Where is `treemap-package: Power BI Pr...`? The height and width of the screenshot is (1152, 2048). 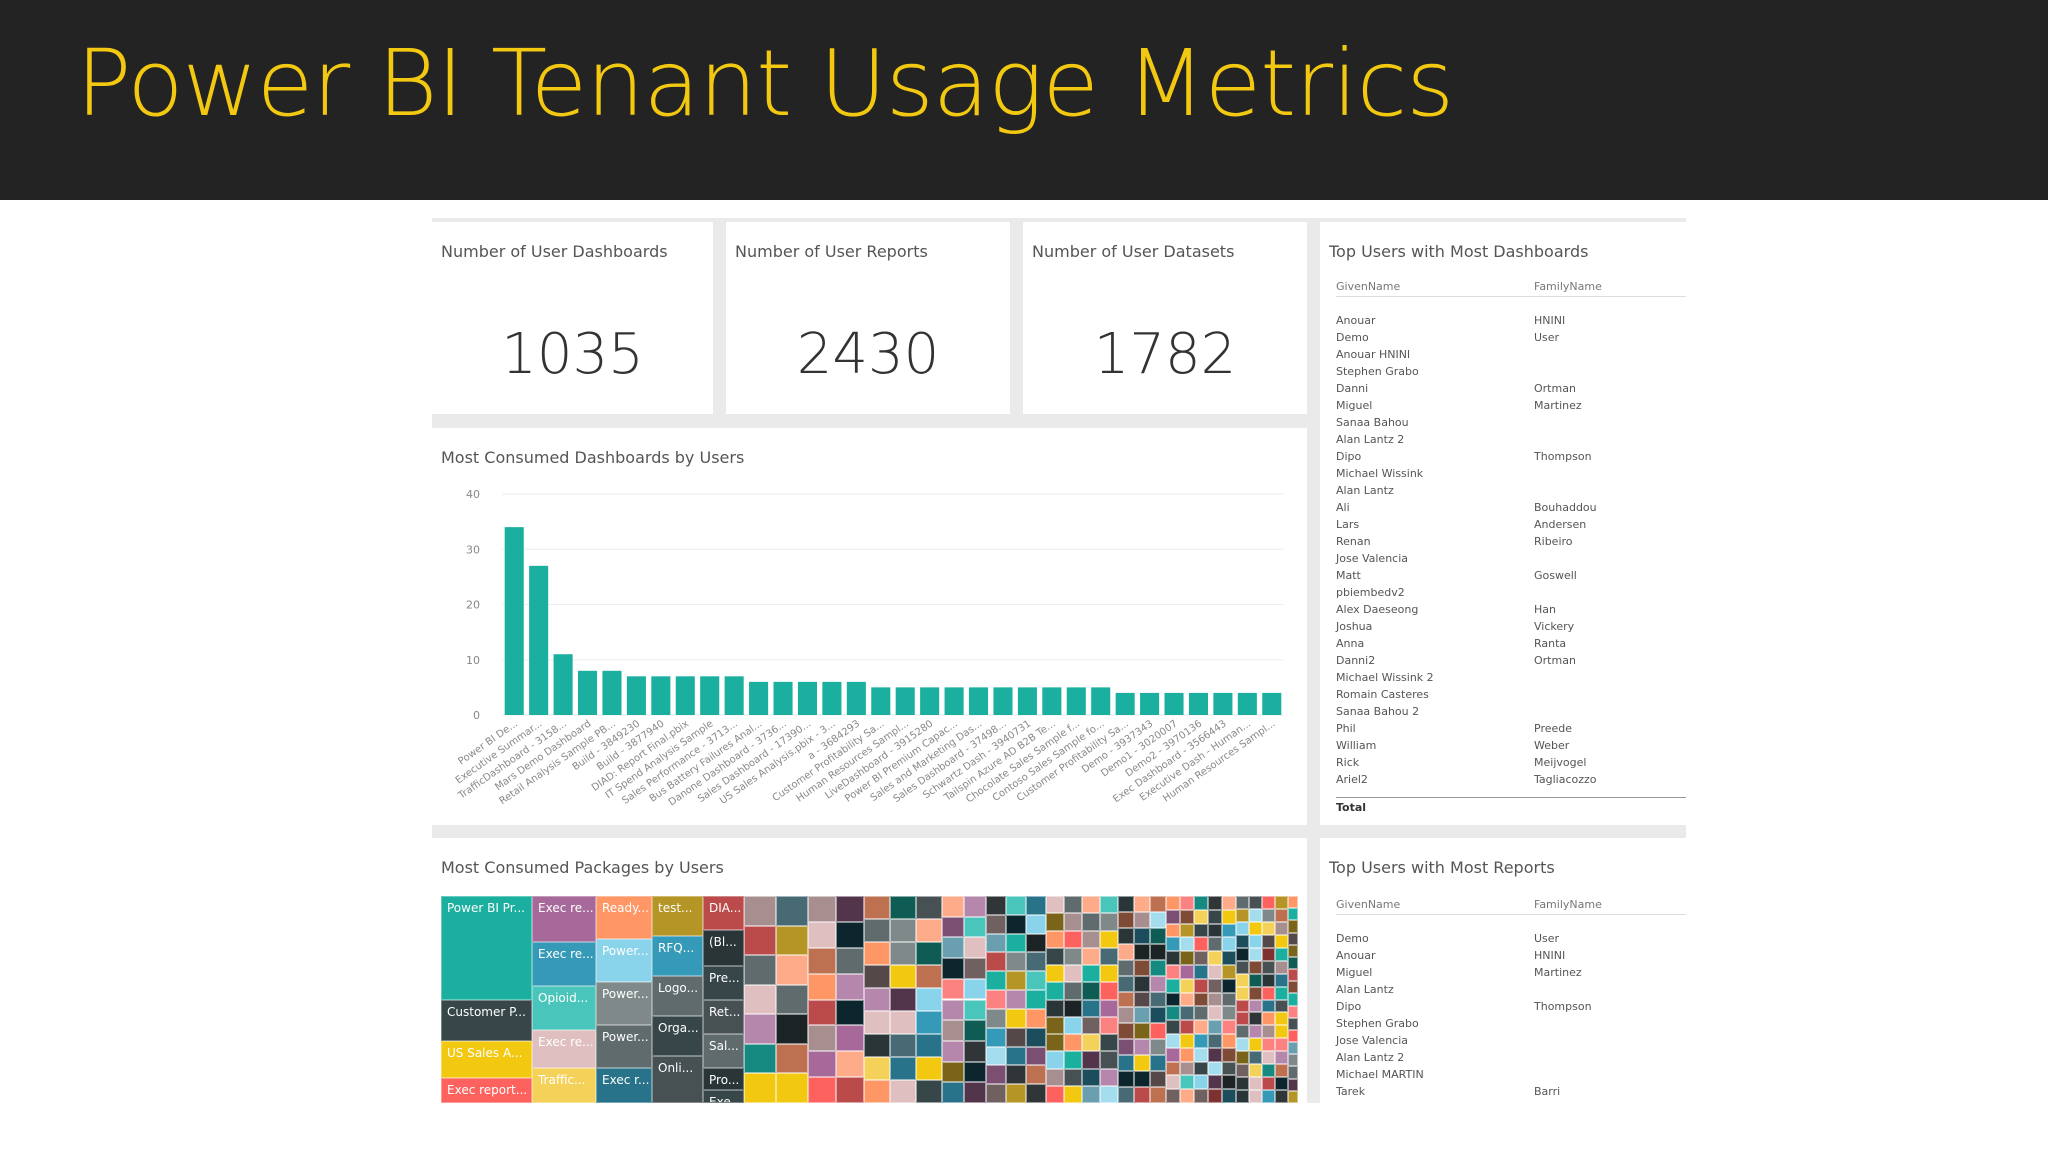 treemap-package: Power BI Pr... is located at coordinates (486, 948).